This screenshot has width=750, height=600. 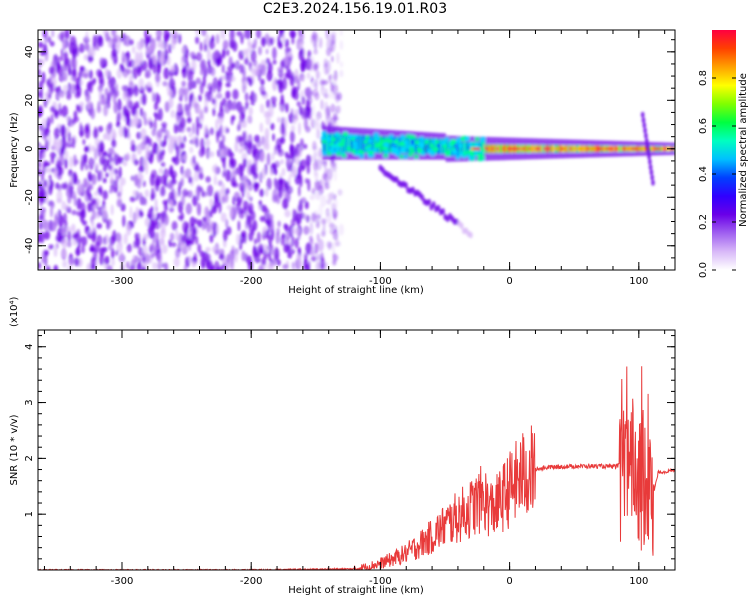 What do you see at coordinates (122, 581) in the screenshot?
I see `snr-x-tick-label: -300` at bounding box center [122, 581].